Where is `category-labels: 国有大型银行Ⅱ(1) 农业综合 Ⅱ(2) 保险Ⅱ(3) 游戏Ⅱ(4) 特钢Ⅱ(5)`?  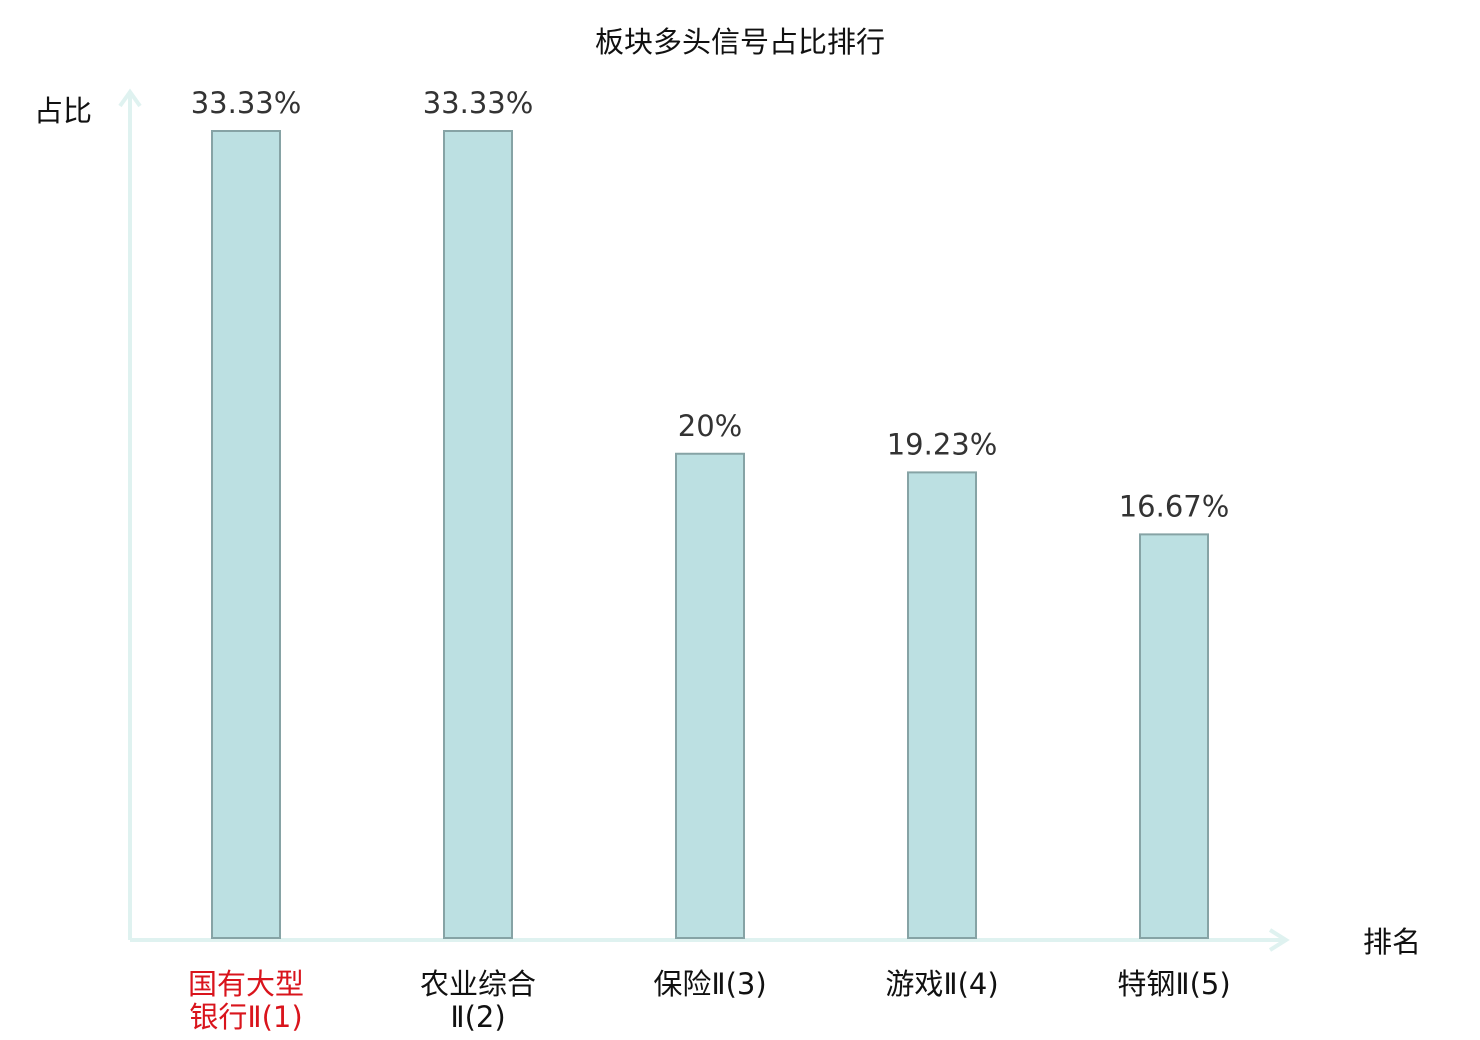
category-labels: 国有大型银行Ⅱ(1) 农业综合 Ⅱ(2) 保险Ⅱ(3) 游戏Ⅱ(4) 特钢Ⅱ(5) is located at coordinates (709, 1000).